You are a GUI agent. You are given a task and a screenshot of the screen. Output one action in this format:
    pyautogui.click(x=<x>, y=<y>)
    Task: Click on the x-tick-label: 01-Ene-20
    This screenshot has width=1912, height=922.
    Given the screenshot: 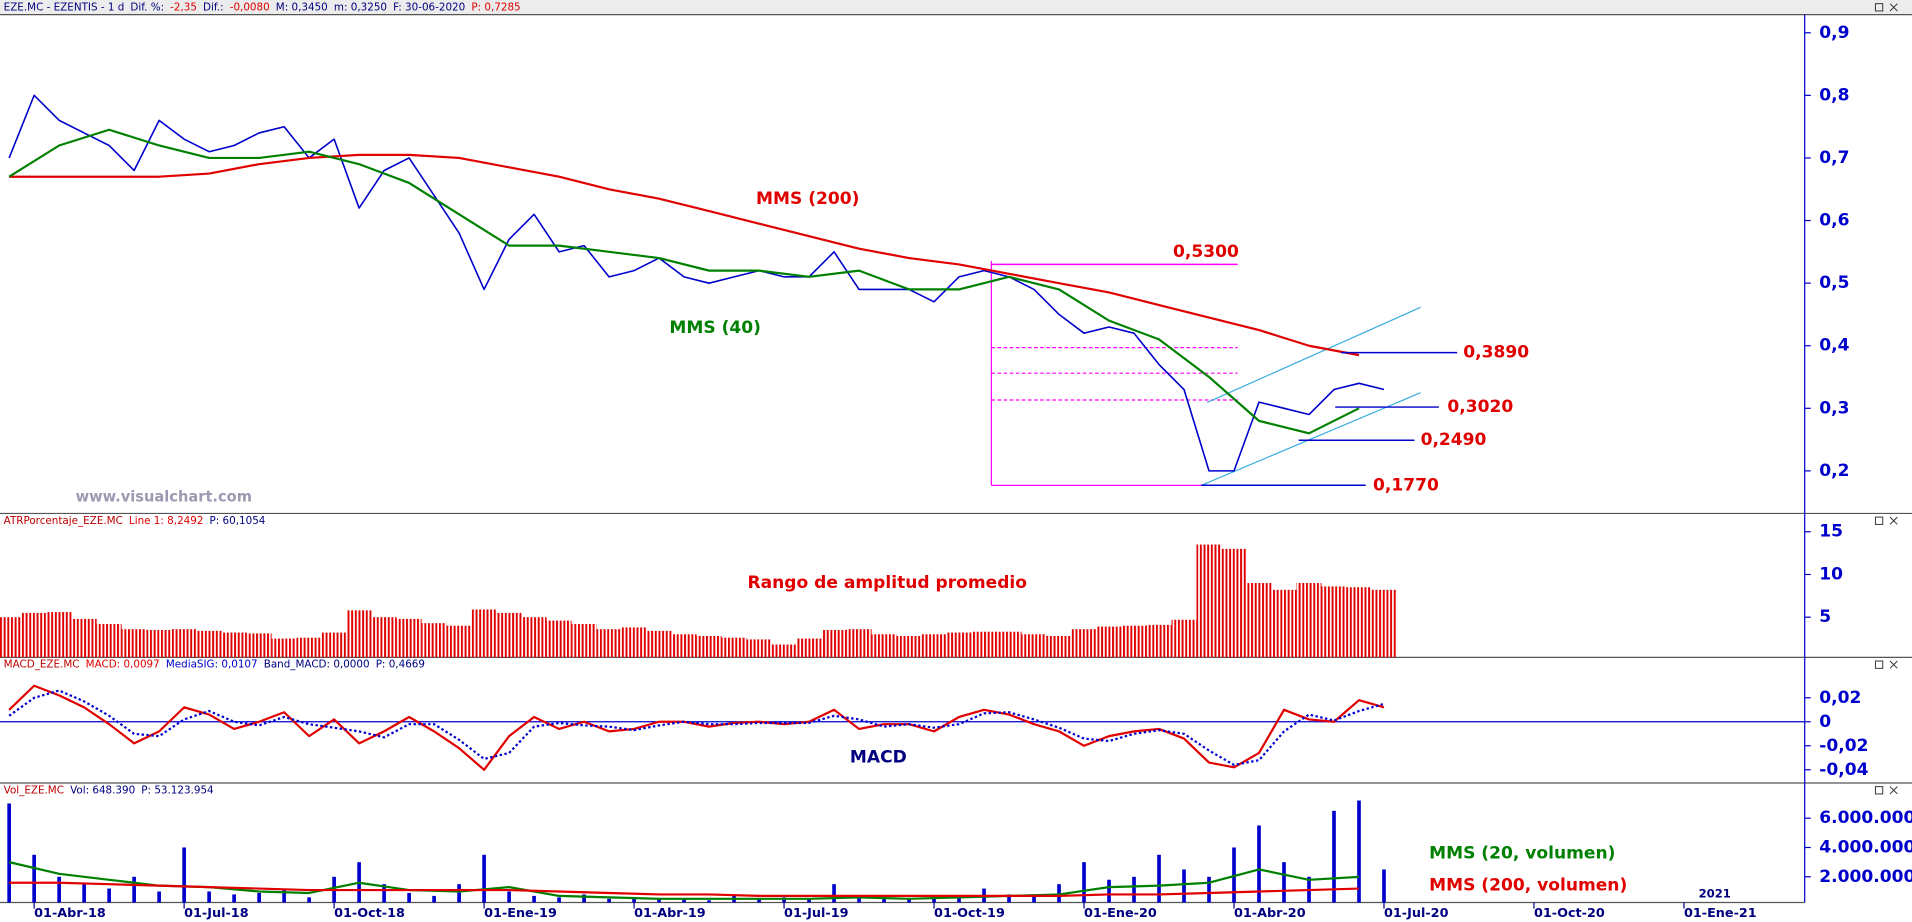 What is the action you would take?
    pyautogui.click(x=1120, y=913)
    